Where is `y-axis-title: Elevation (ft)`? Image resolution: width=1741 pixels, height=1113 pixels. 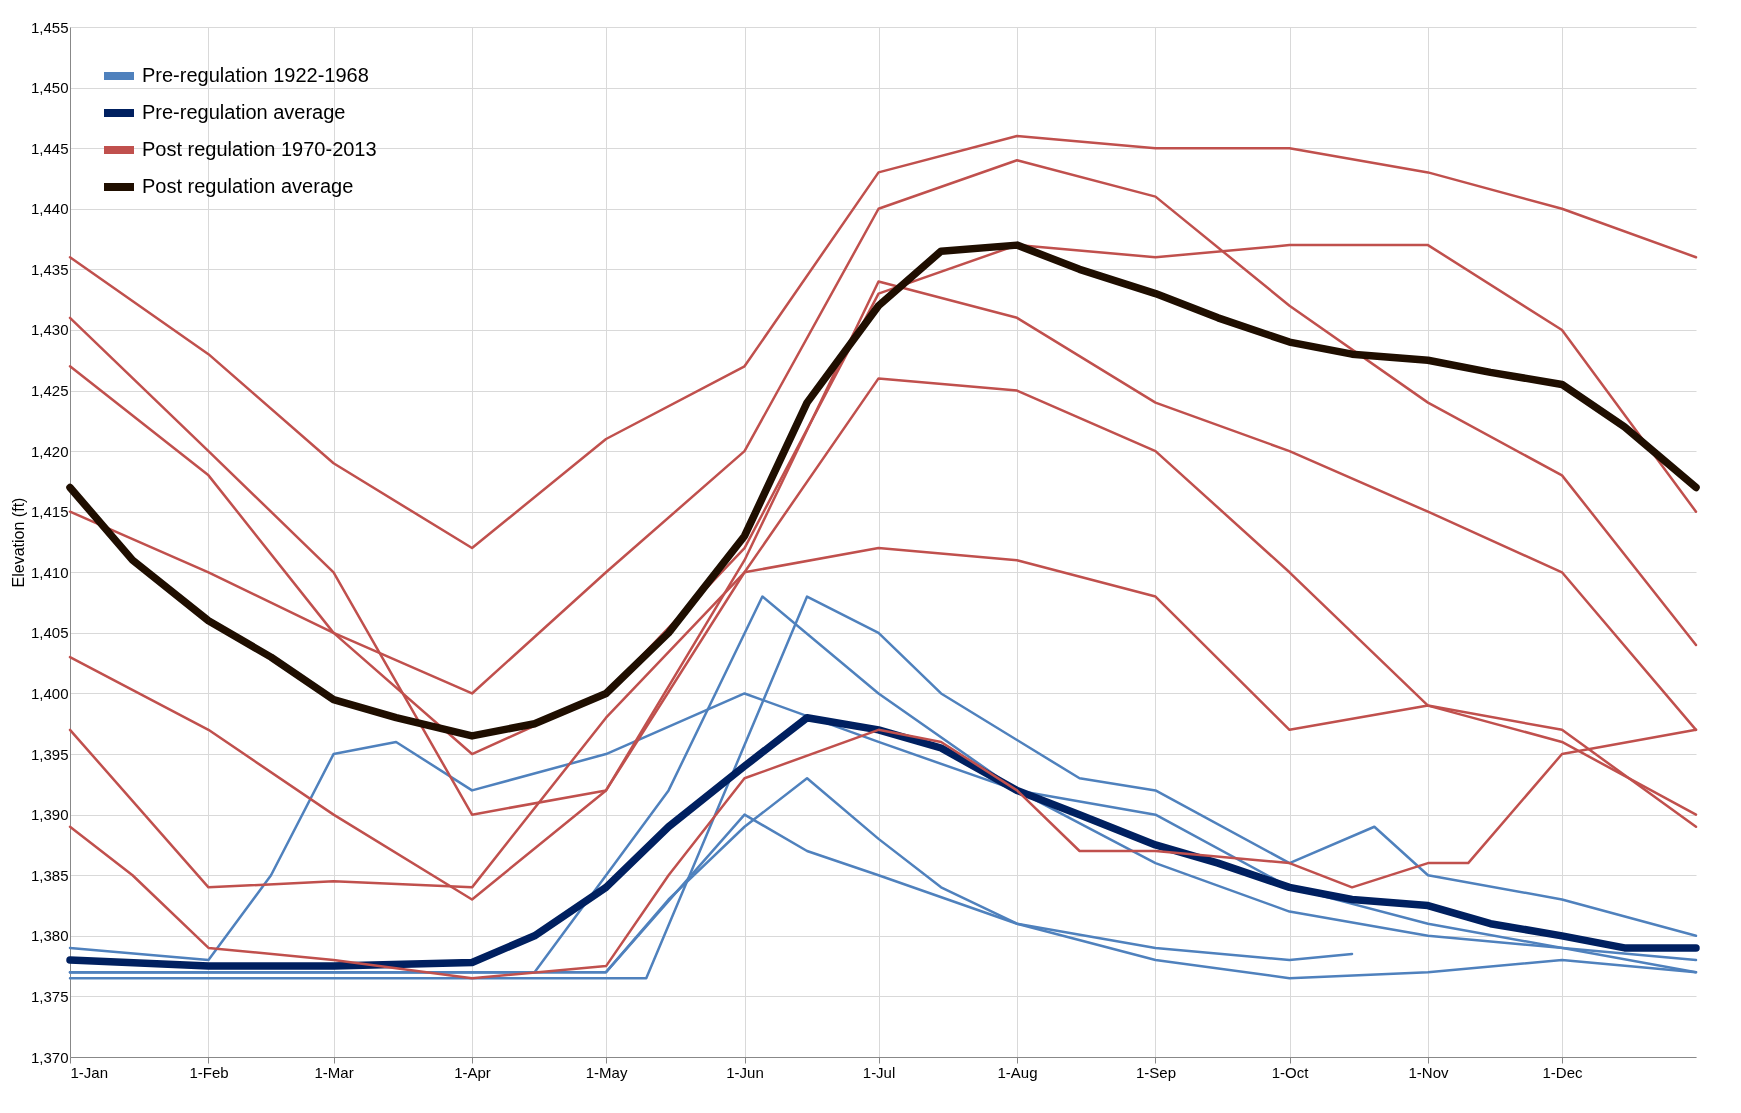 y-axis-title: Elevation (ft) is located at coordinates (18, 542).